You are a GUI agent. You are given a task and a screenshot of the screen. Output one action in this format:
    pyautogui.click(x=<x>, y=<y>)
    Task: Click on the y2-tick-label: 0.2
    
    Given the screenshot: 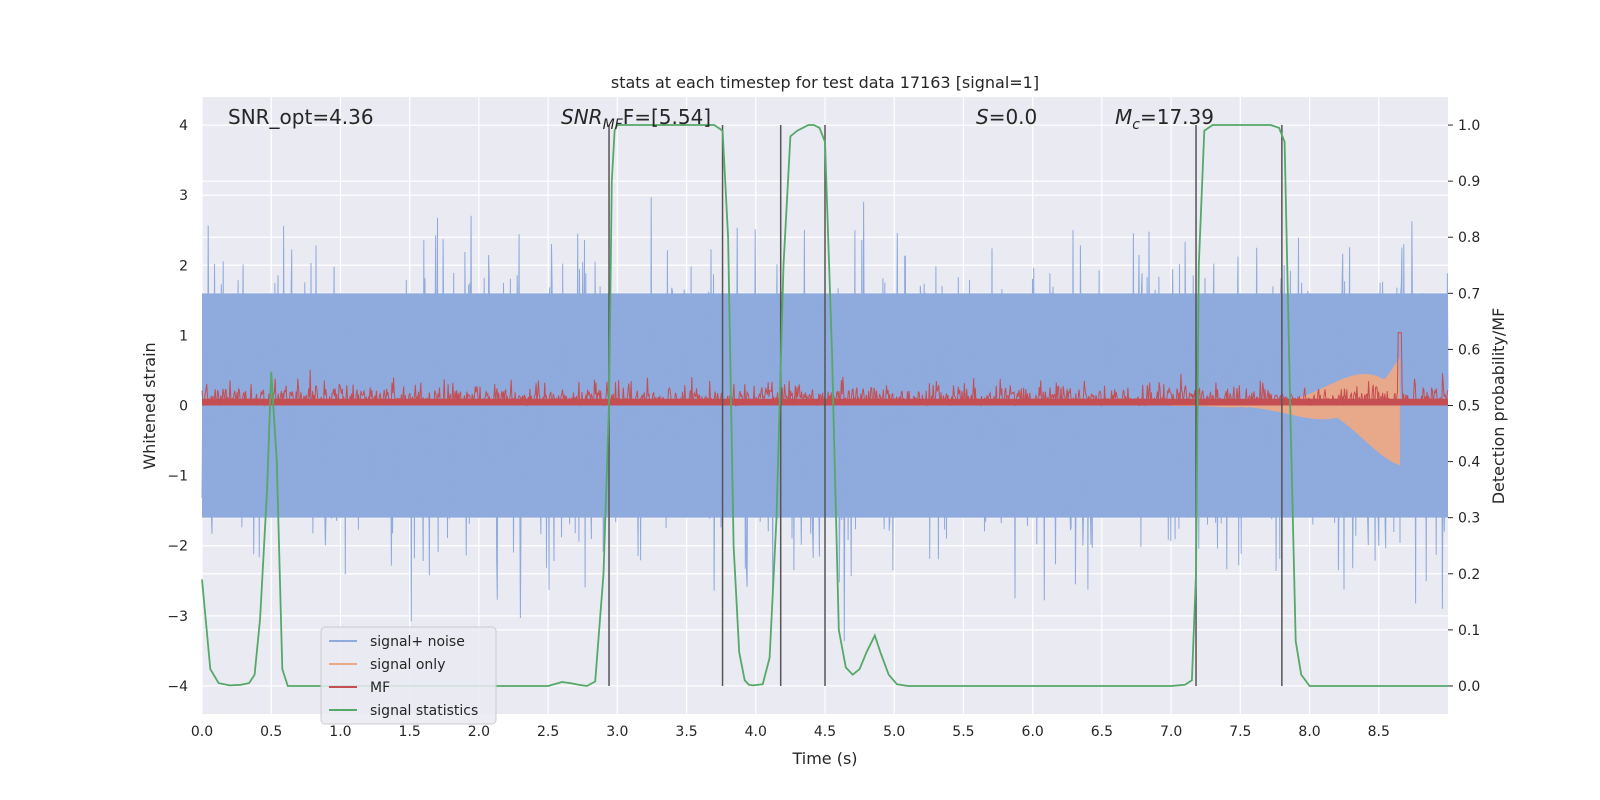 What is the action you would take?
    pyautogui.click(x=1469, y=575)
    